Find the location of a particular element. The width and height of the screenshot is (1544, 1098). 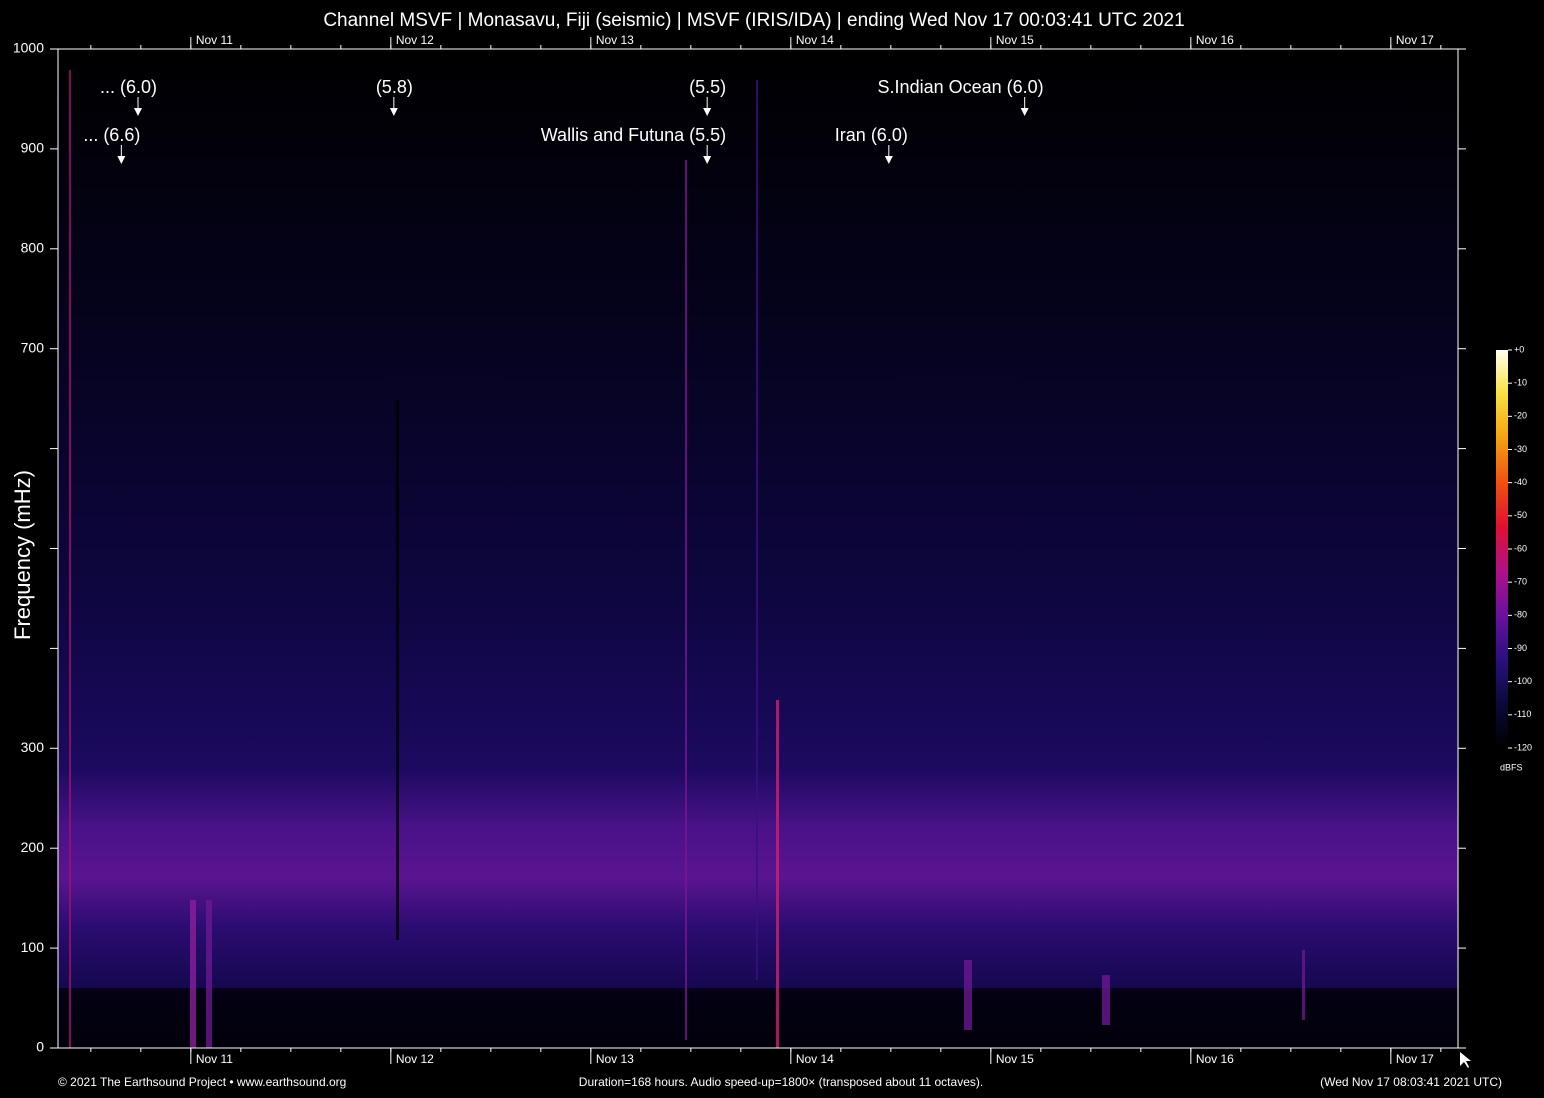

event-label: Iran (6.0) is located at coordinates (871, 135).